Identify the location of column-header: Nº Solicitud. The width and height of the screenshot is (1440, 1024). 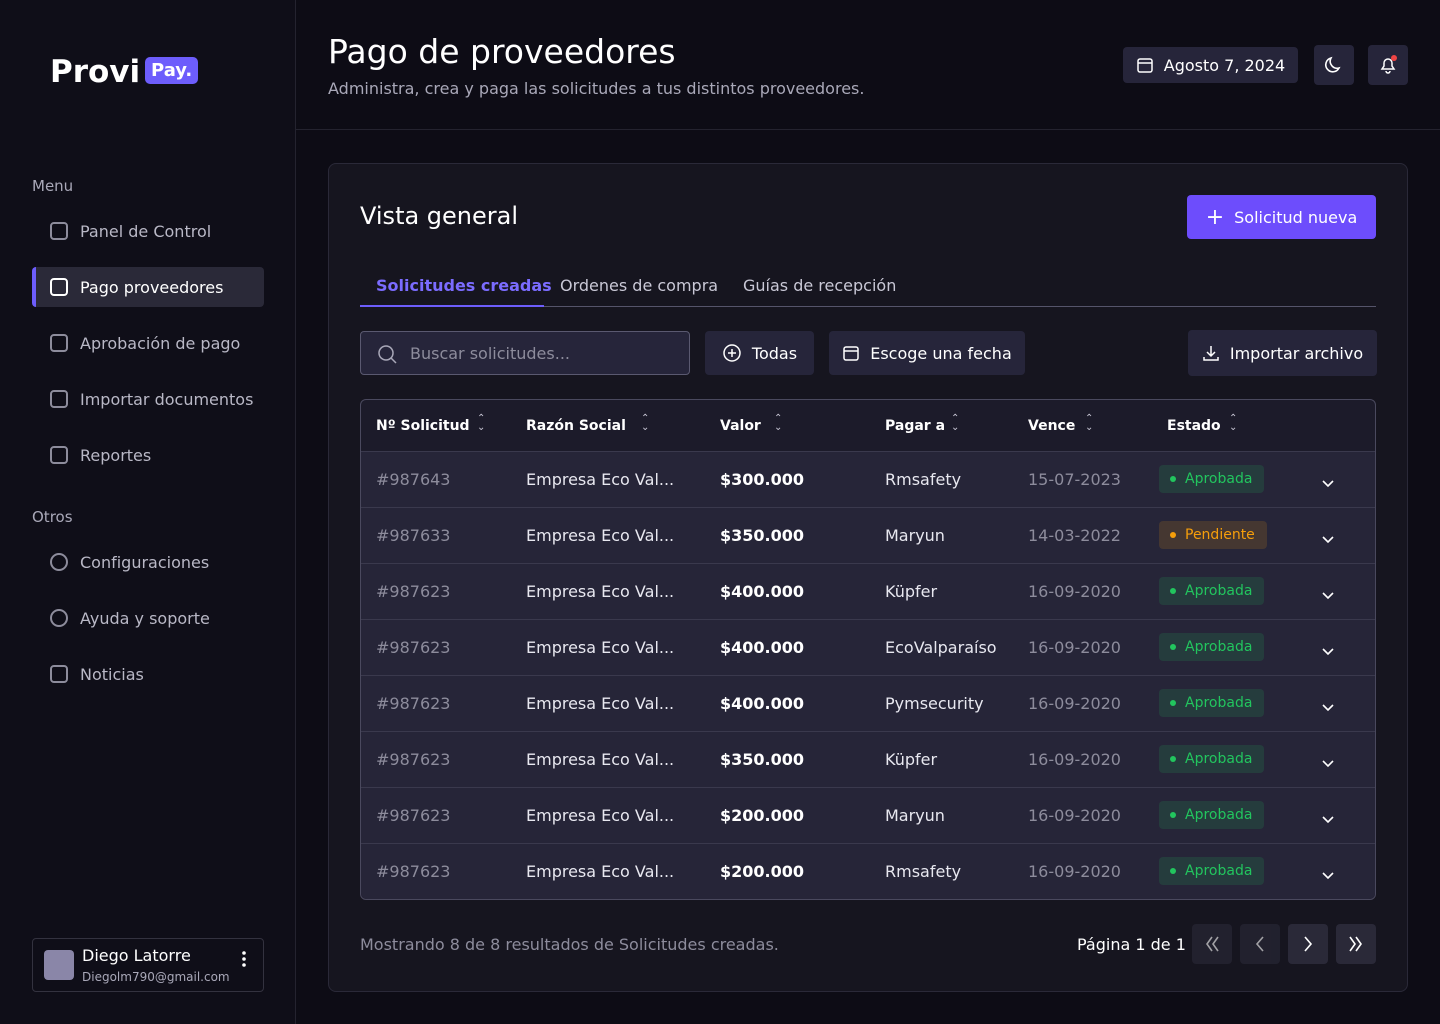
(423, 426).